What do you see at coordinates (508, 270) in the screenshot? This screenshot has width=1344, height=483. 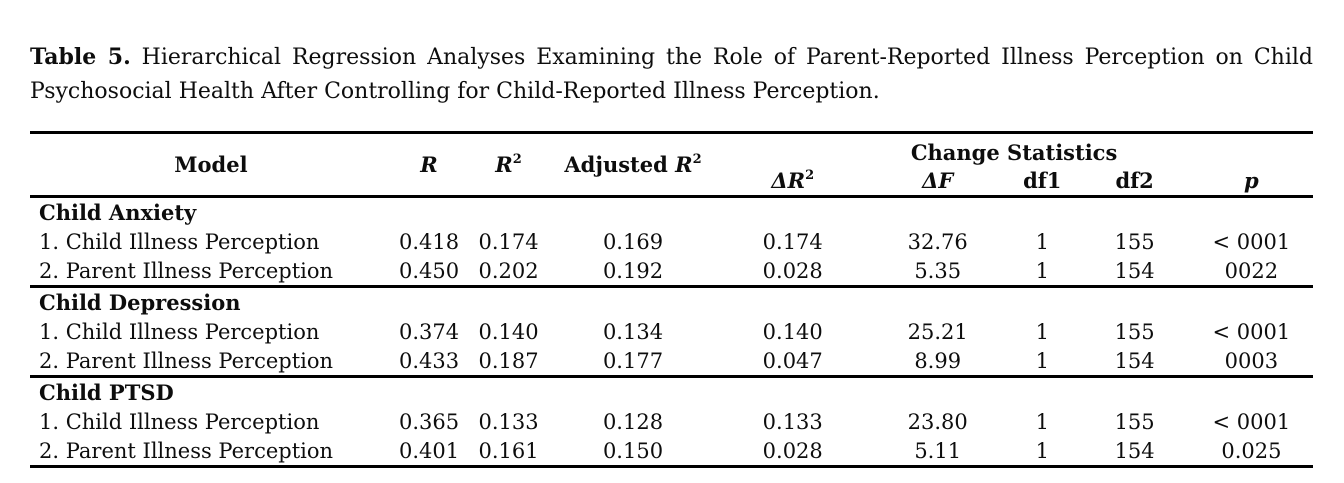 I see `cell-r2: 0.202` at bounding box center [508, 270].